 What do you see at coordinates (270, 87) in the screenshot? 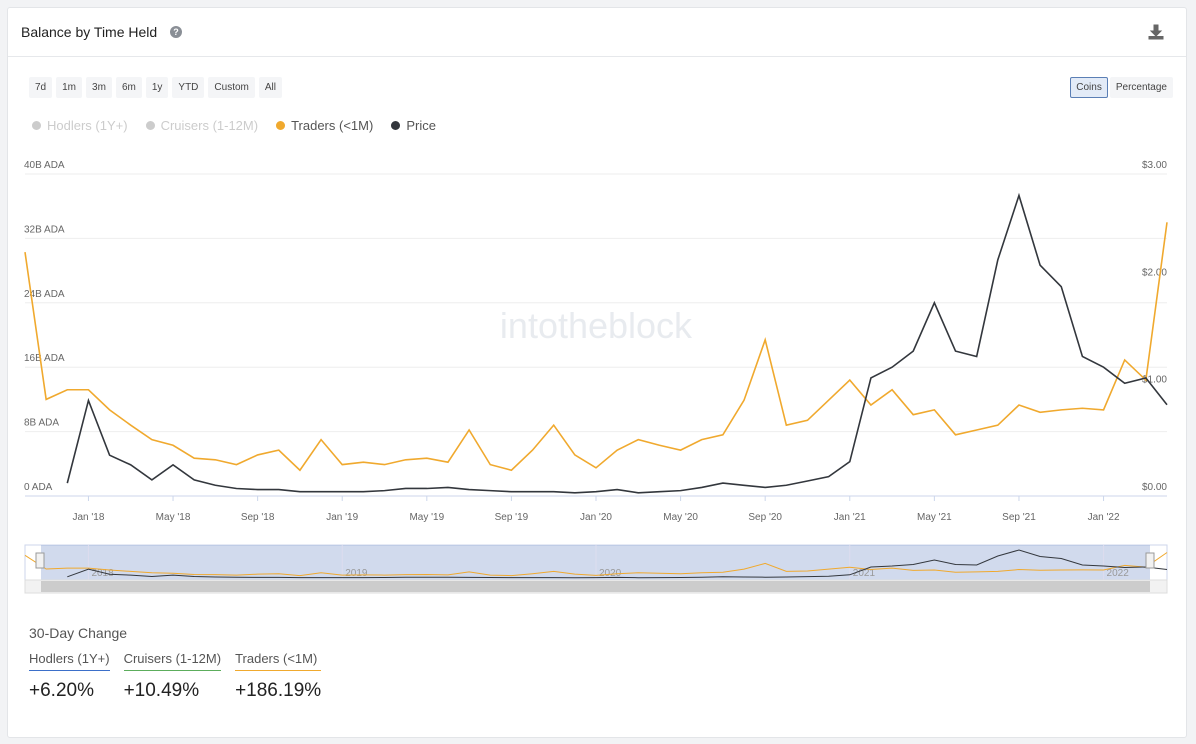
I see `range-button: All` at bounding box center [270, 87].